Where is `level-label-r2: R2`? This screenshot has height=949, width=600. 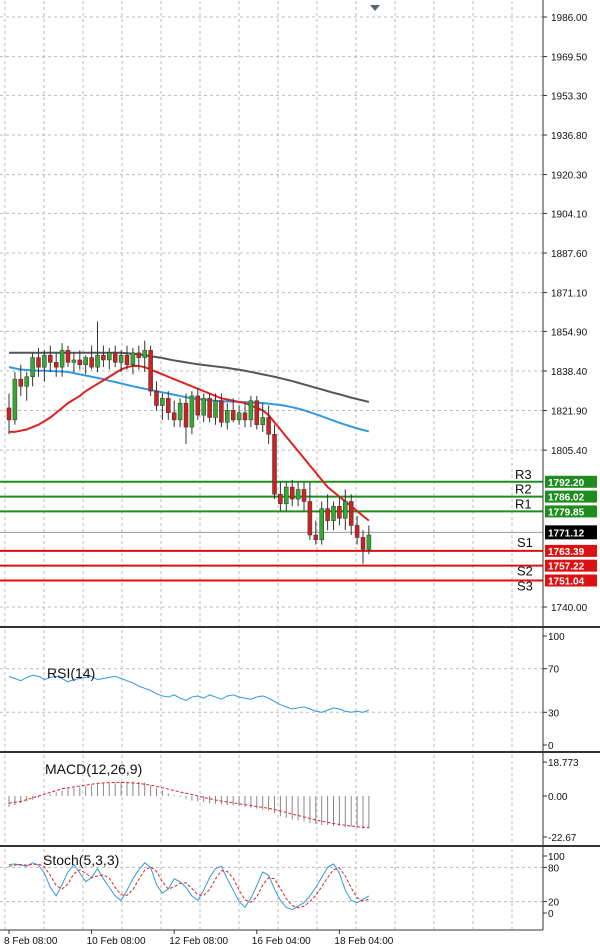 level-label-r2: R2 is located at coordinates (523, 489).